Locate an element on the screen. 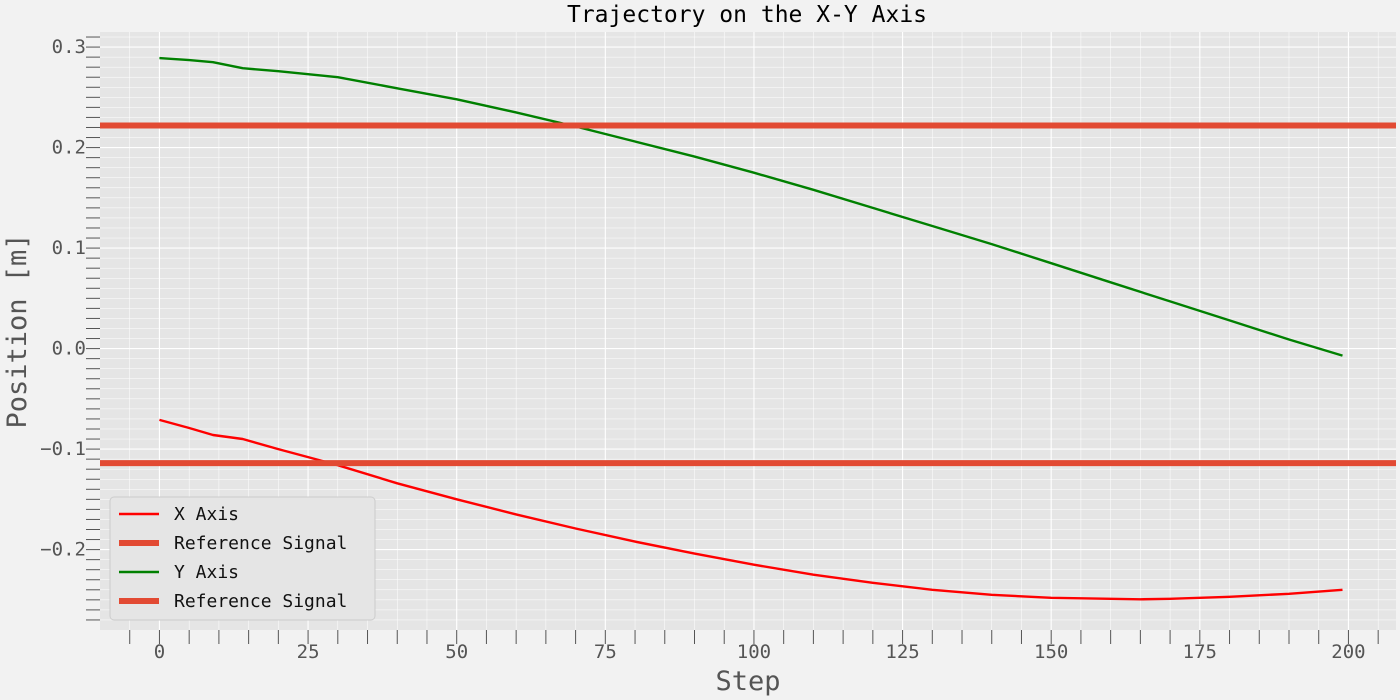 The height and width of the screenshot is (700, 1400). y-tick-label: −0.1 is located at coordinates (63, 449).